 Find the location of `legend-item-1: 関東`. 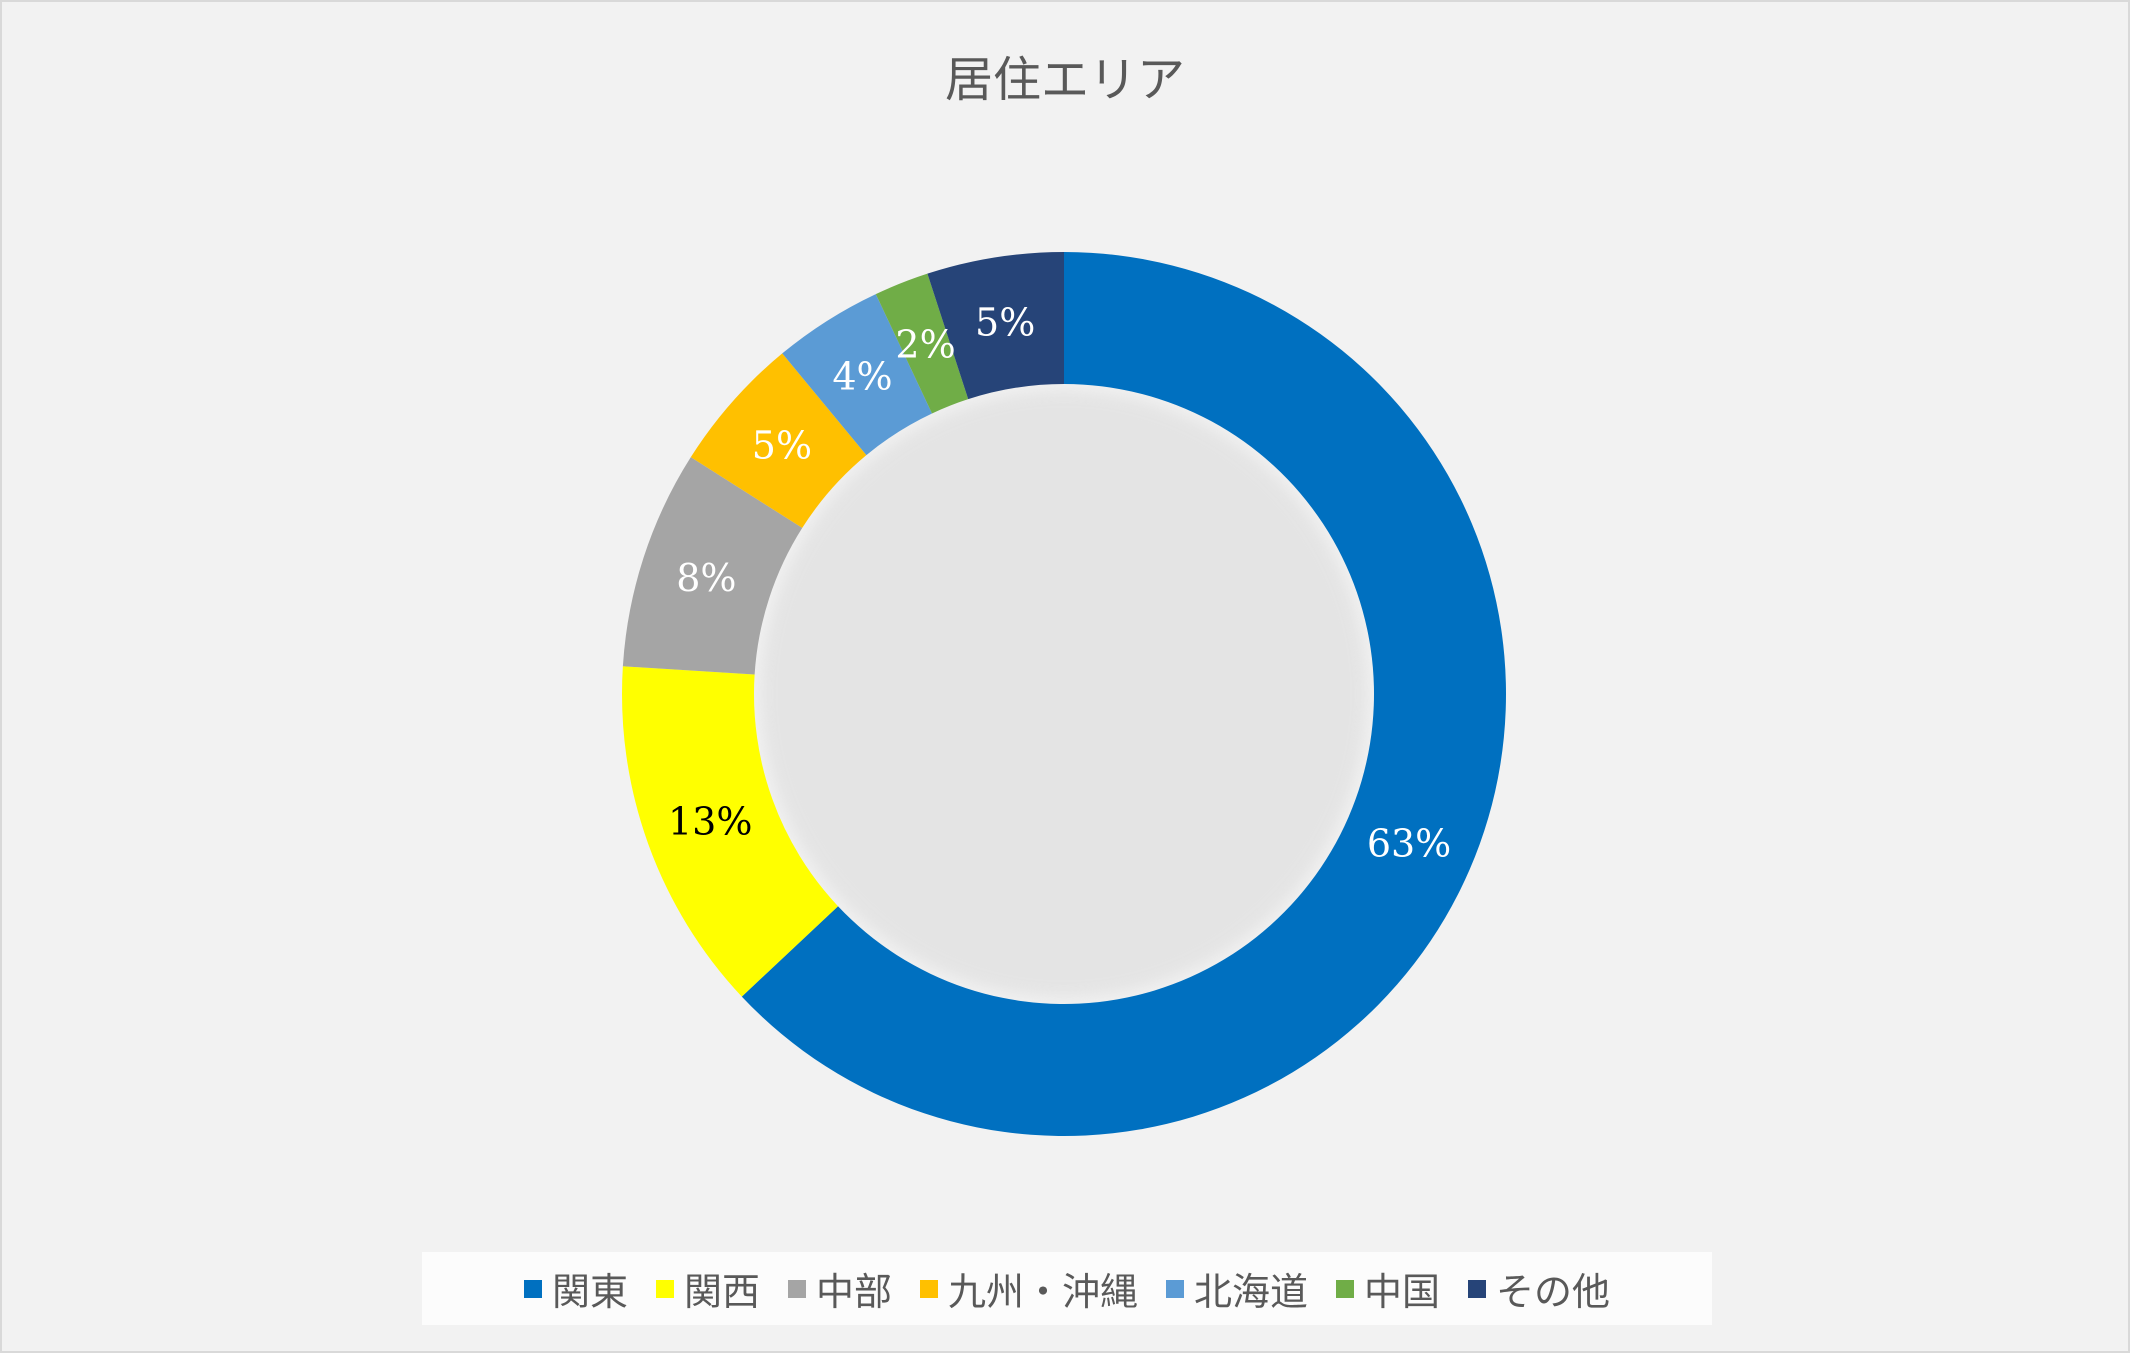

legend-item-1: 関東 is located at coordinates (575, 1288).